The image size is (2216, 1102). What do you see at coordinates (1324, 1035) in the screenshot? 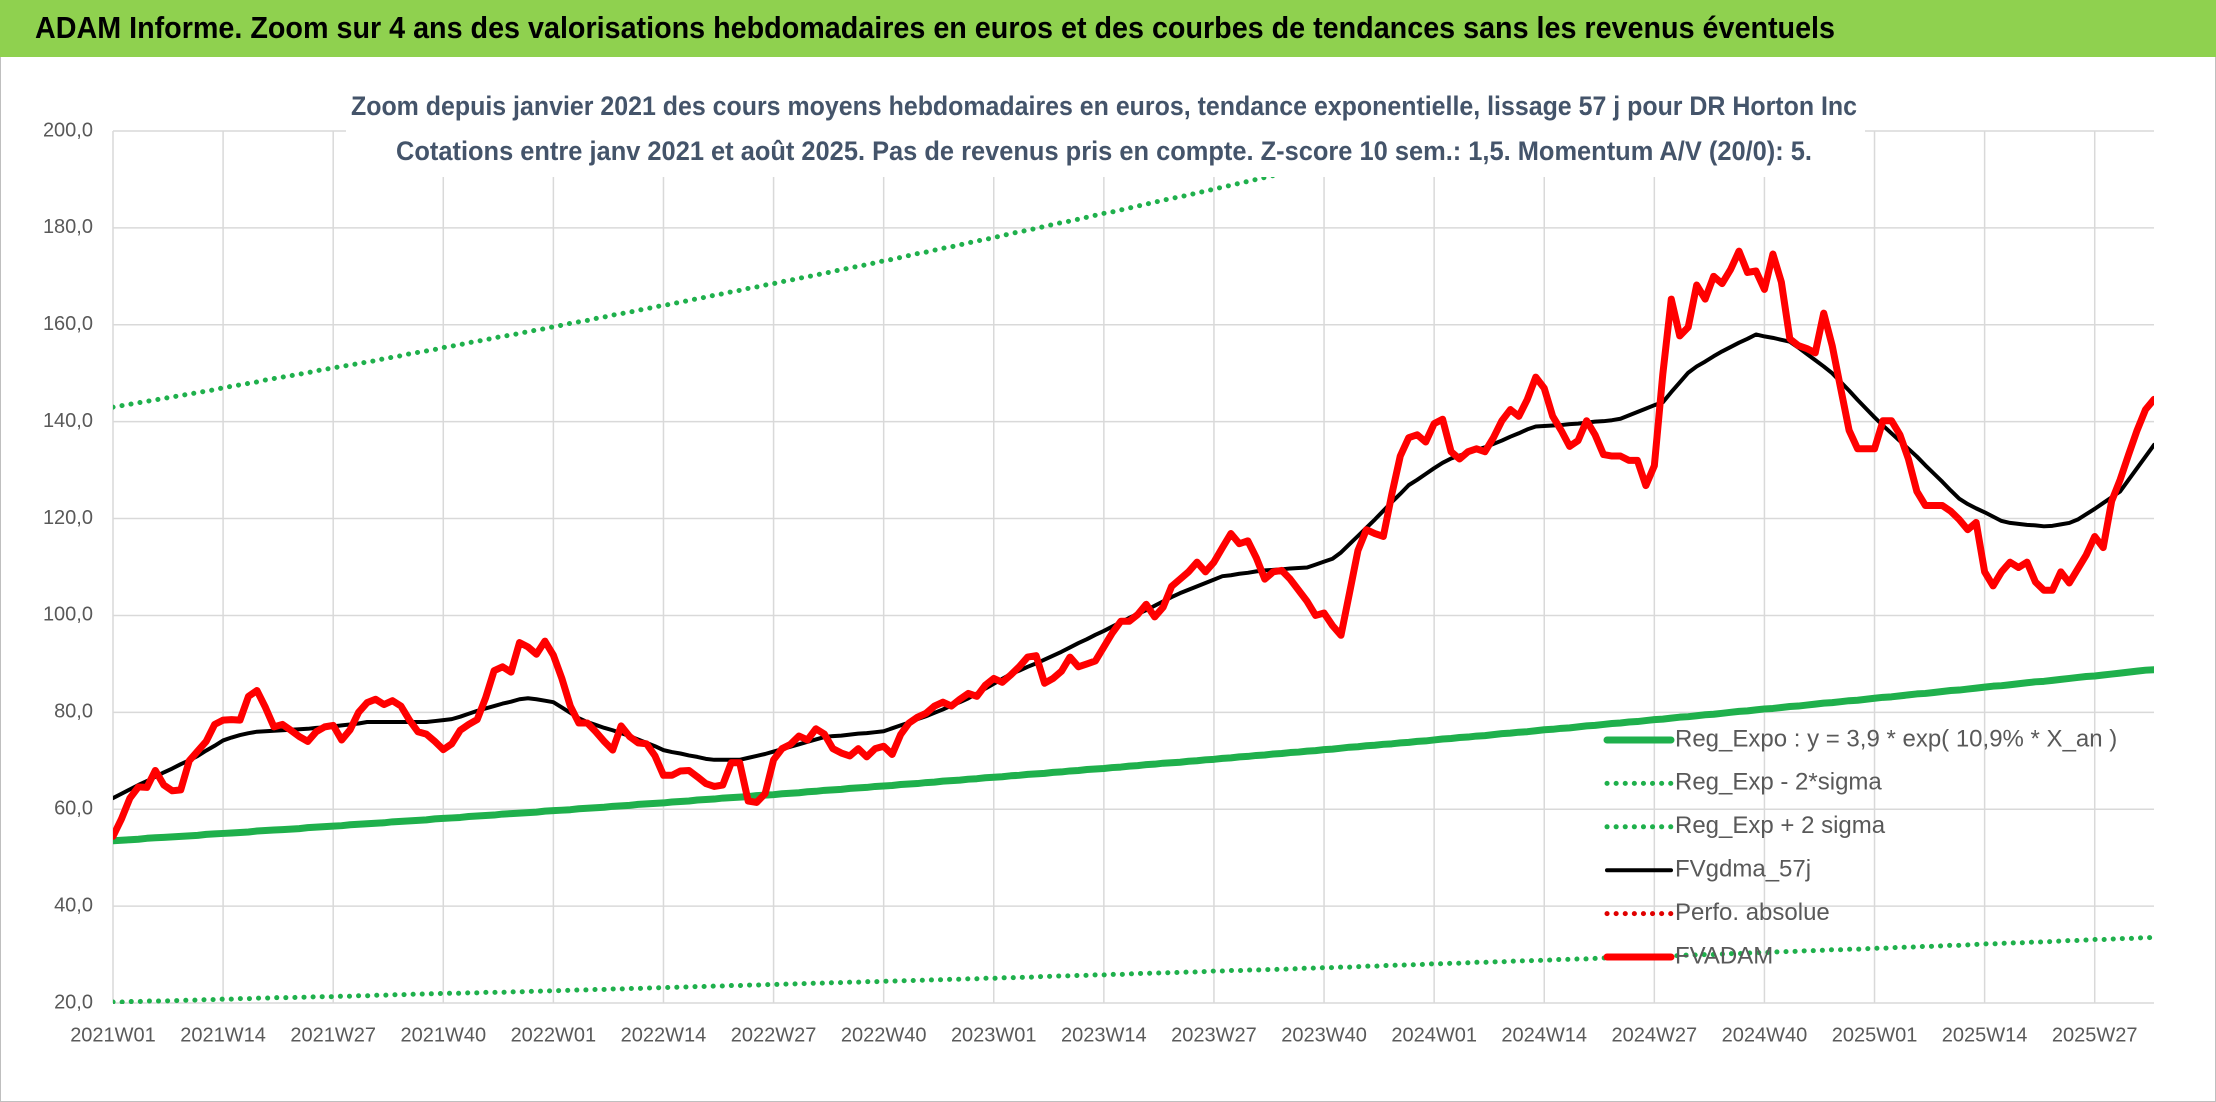
I see `x-tick-label: 2023W40` at bounding box center [1324, 1035].